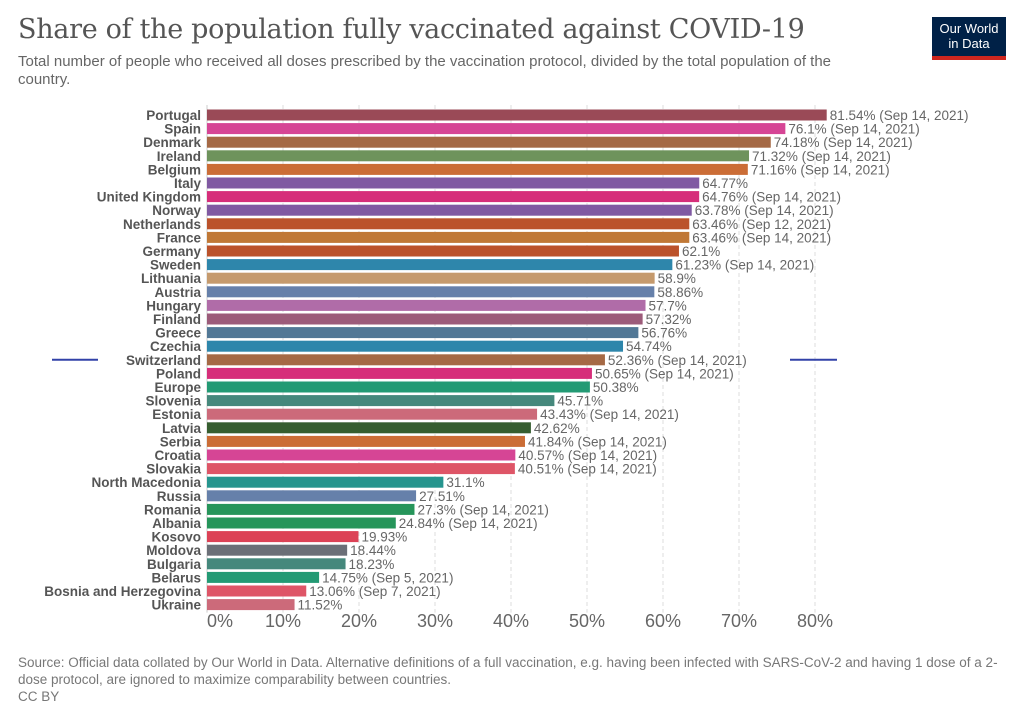 Image resolution: width=1024 pixels, height=723 pixels. Describe the element at coordinates (517, 115) in the screenshot. I see `bar-portugal` at that location.